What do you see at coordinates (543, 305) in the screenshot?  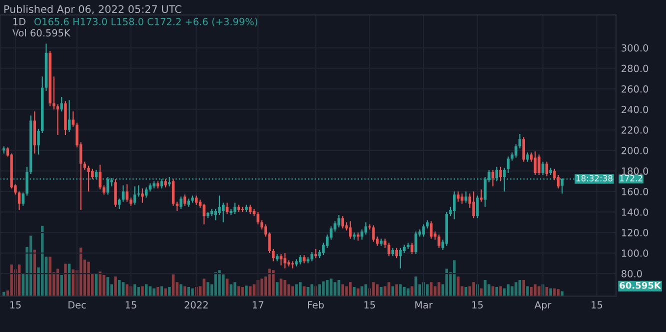 I see `x-tick-label: Apr` at bounding box center [543, 305].